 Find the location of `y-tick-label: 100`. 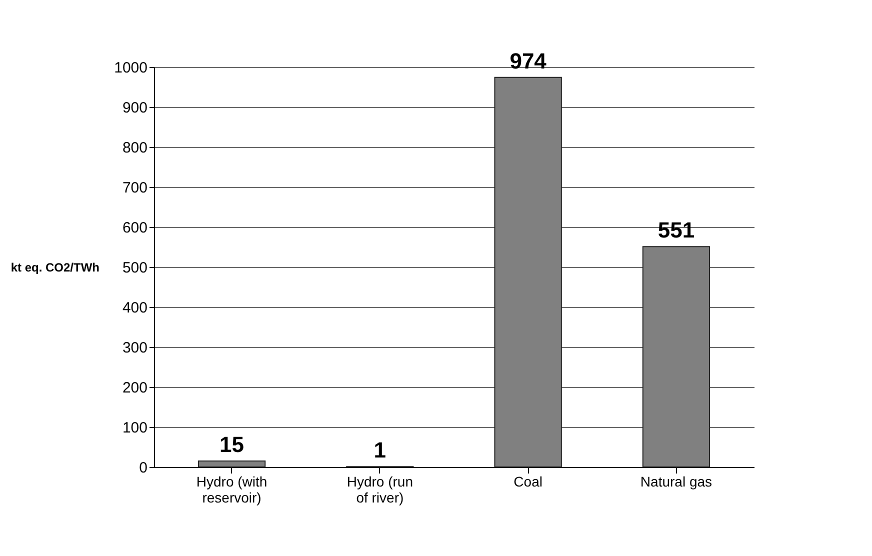

y-tick-label: 100 is located at coordinates (135, 428).